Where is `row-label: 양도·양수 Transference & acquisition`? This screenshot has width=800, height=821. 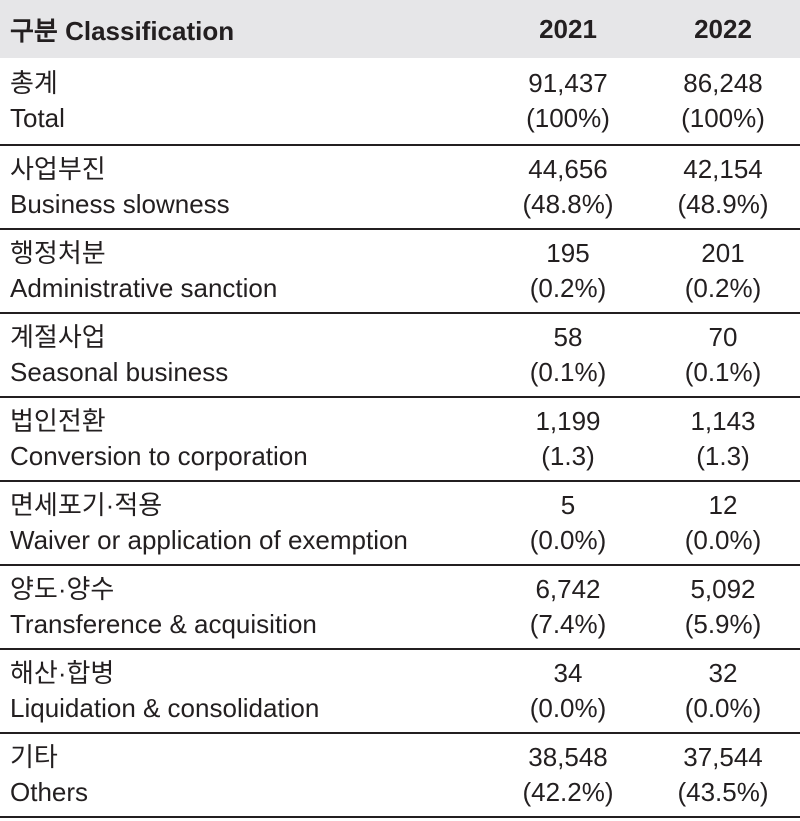
row-label: 양도·양수 Transference & acquisition is located at coordinates (245, 607).